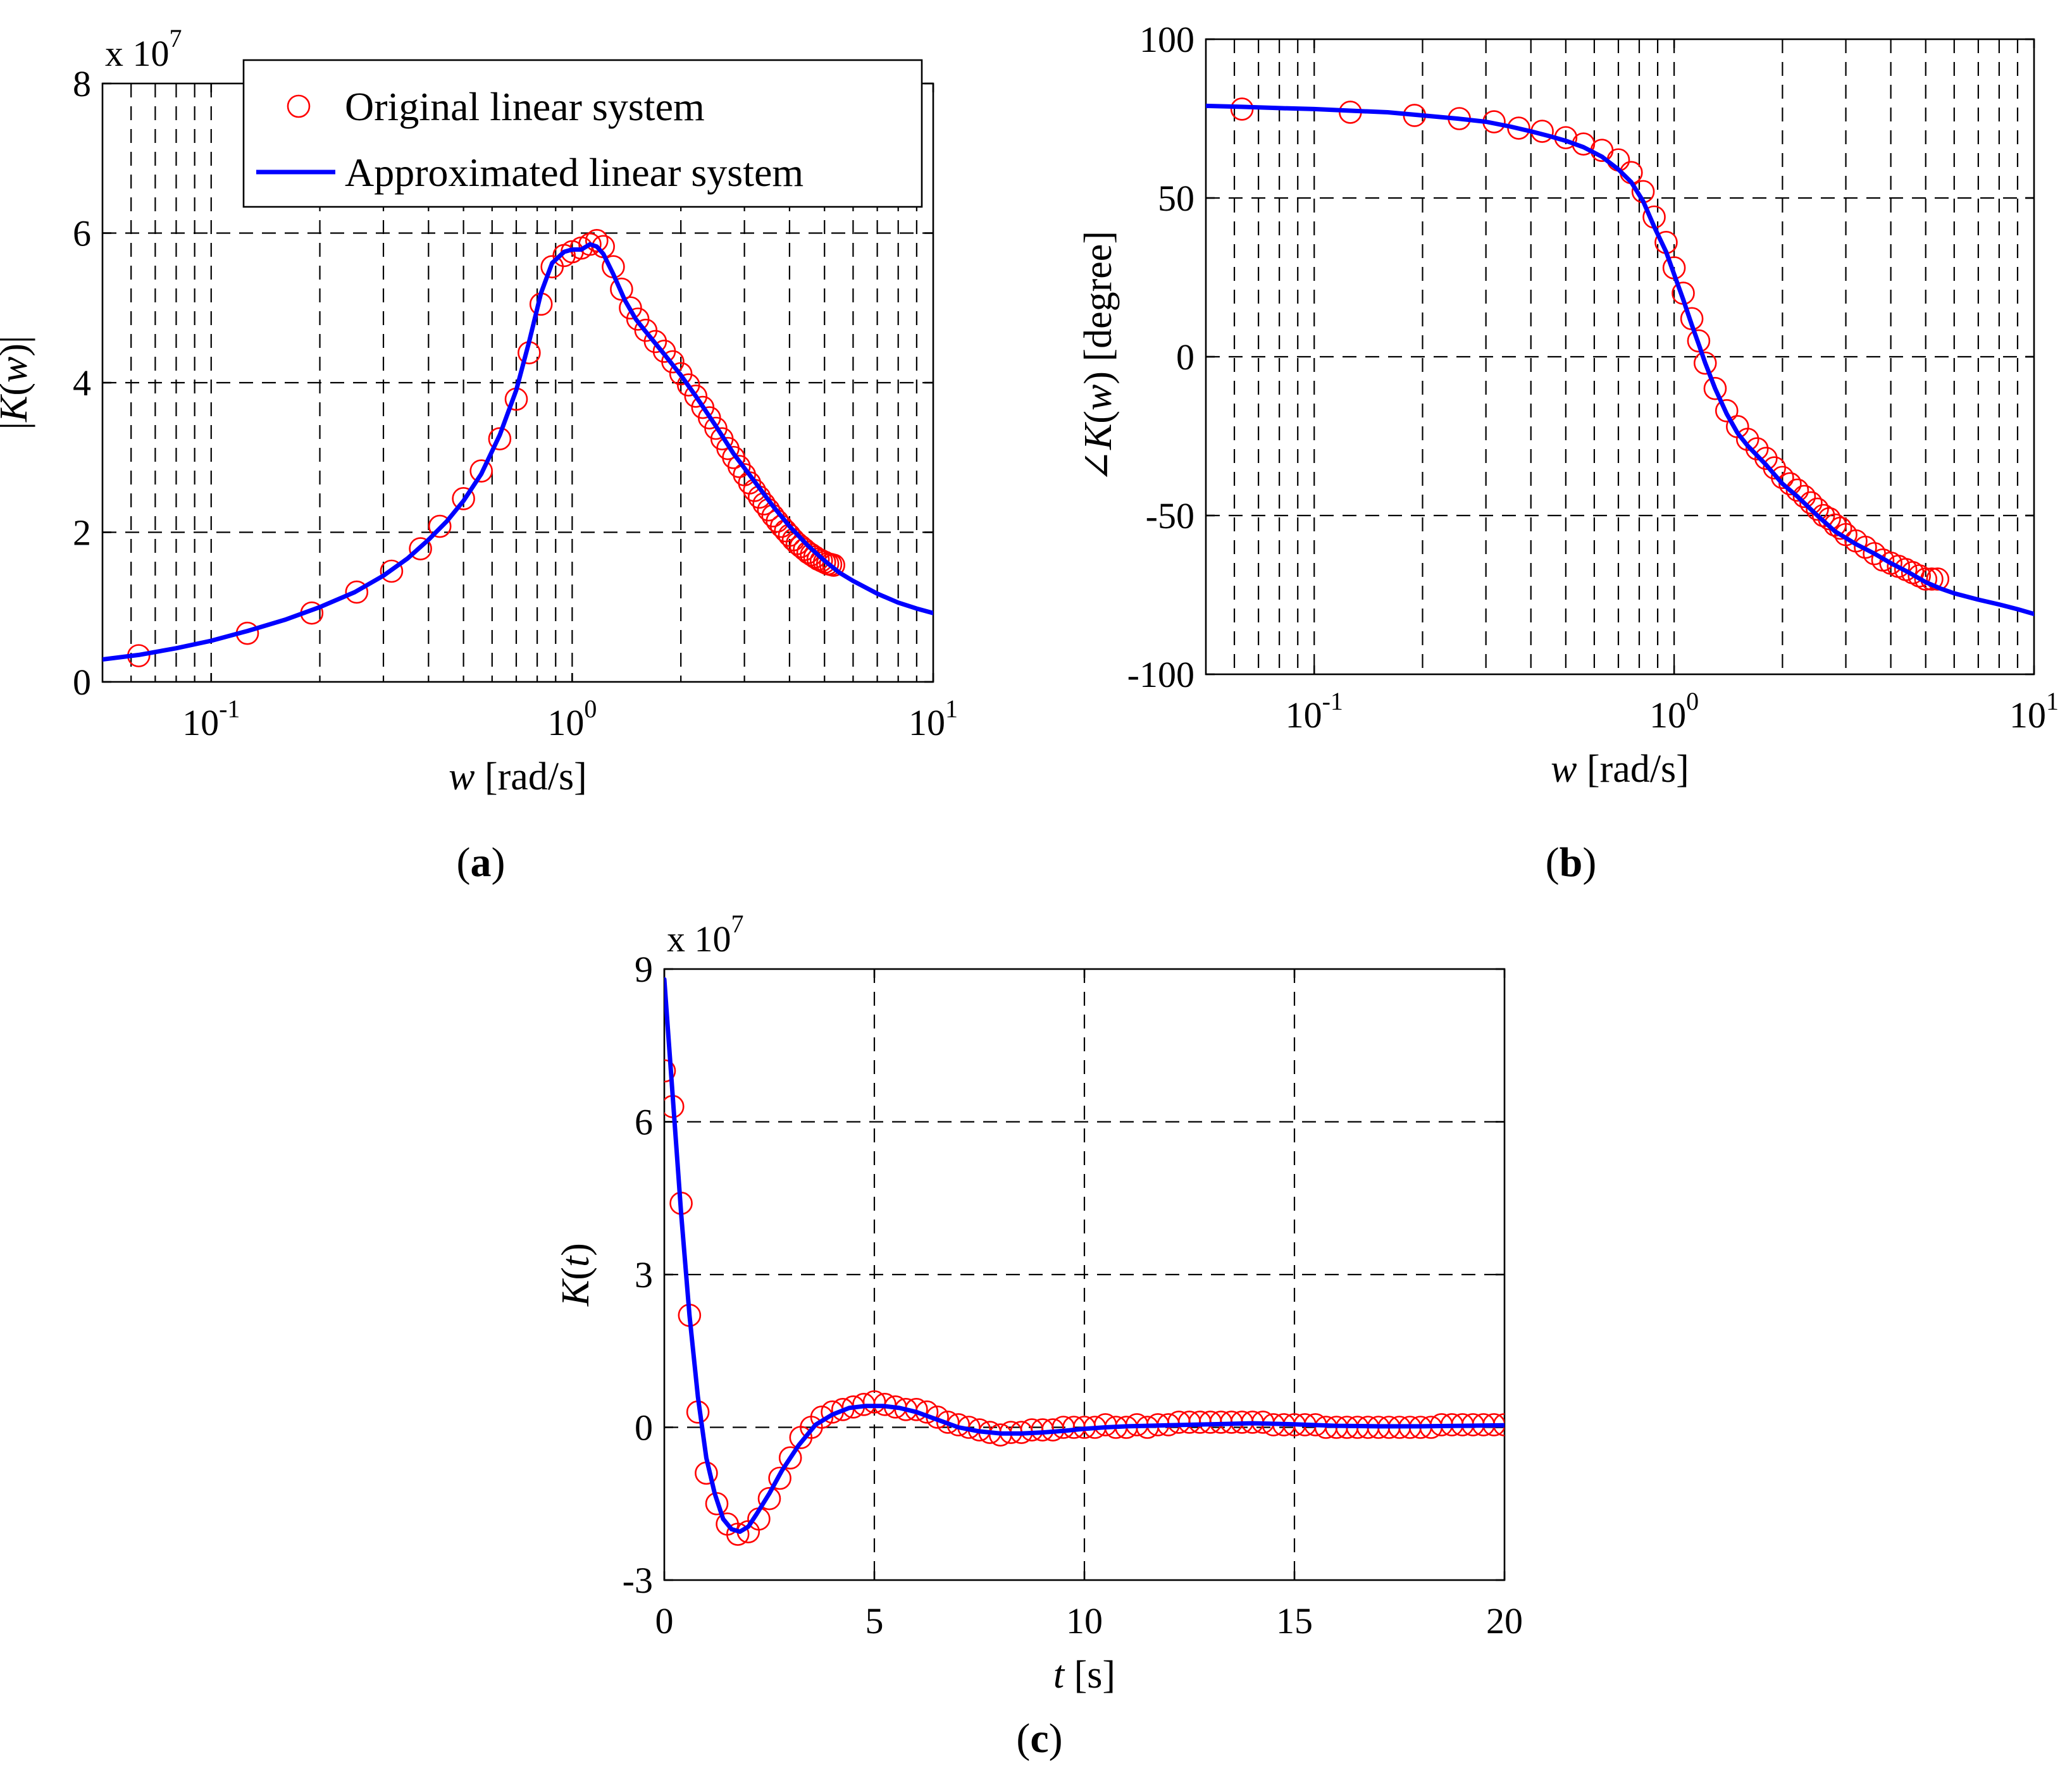 Image resolution: width=2072 pixels, height=1773 pixels. I want to click on y-axis-label-suffix: ) [degree], so click(1098, 308).